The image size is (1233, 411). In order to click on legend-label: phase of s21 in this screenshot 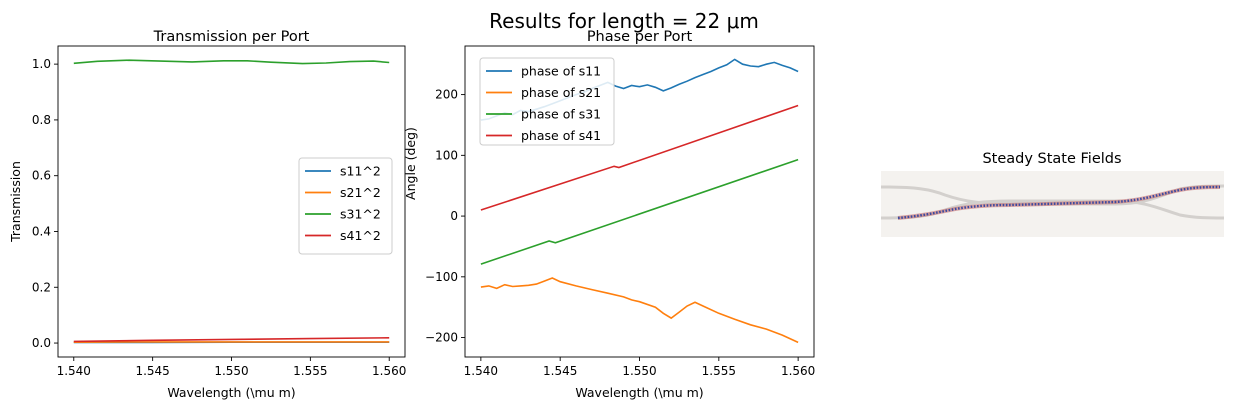, I will do `click(561, 92)`.